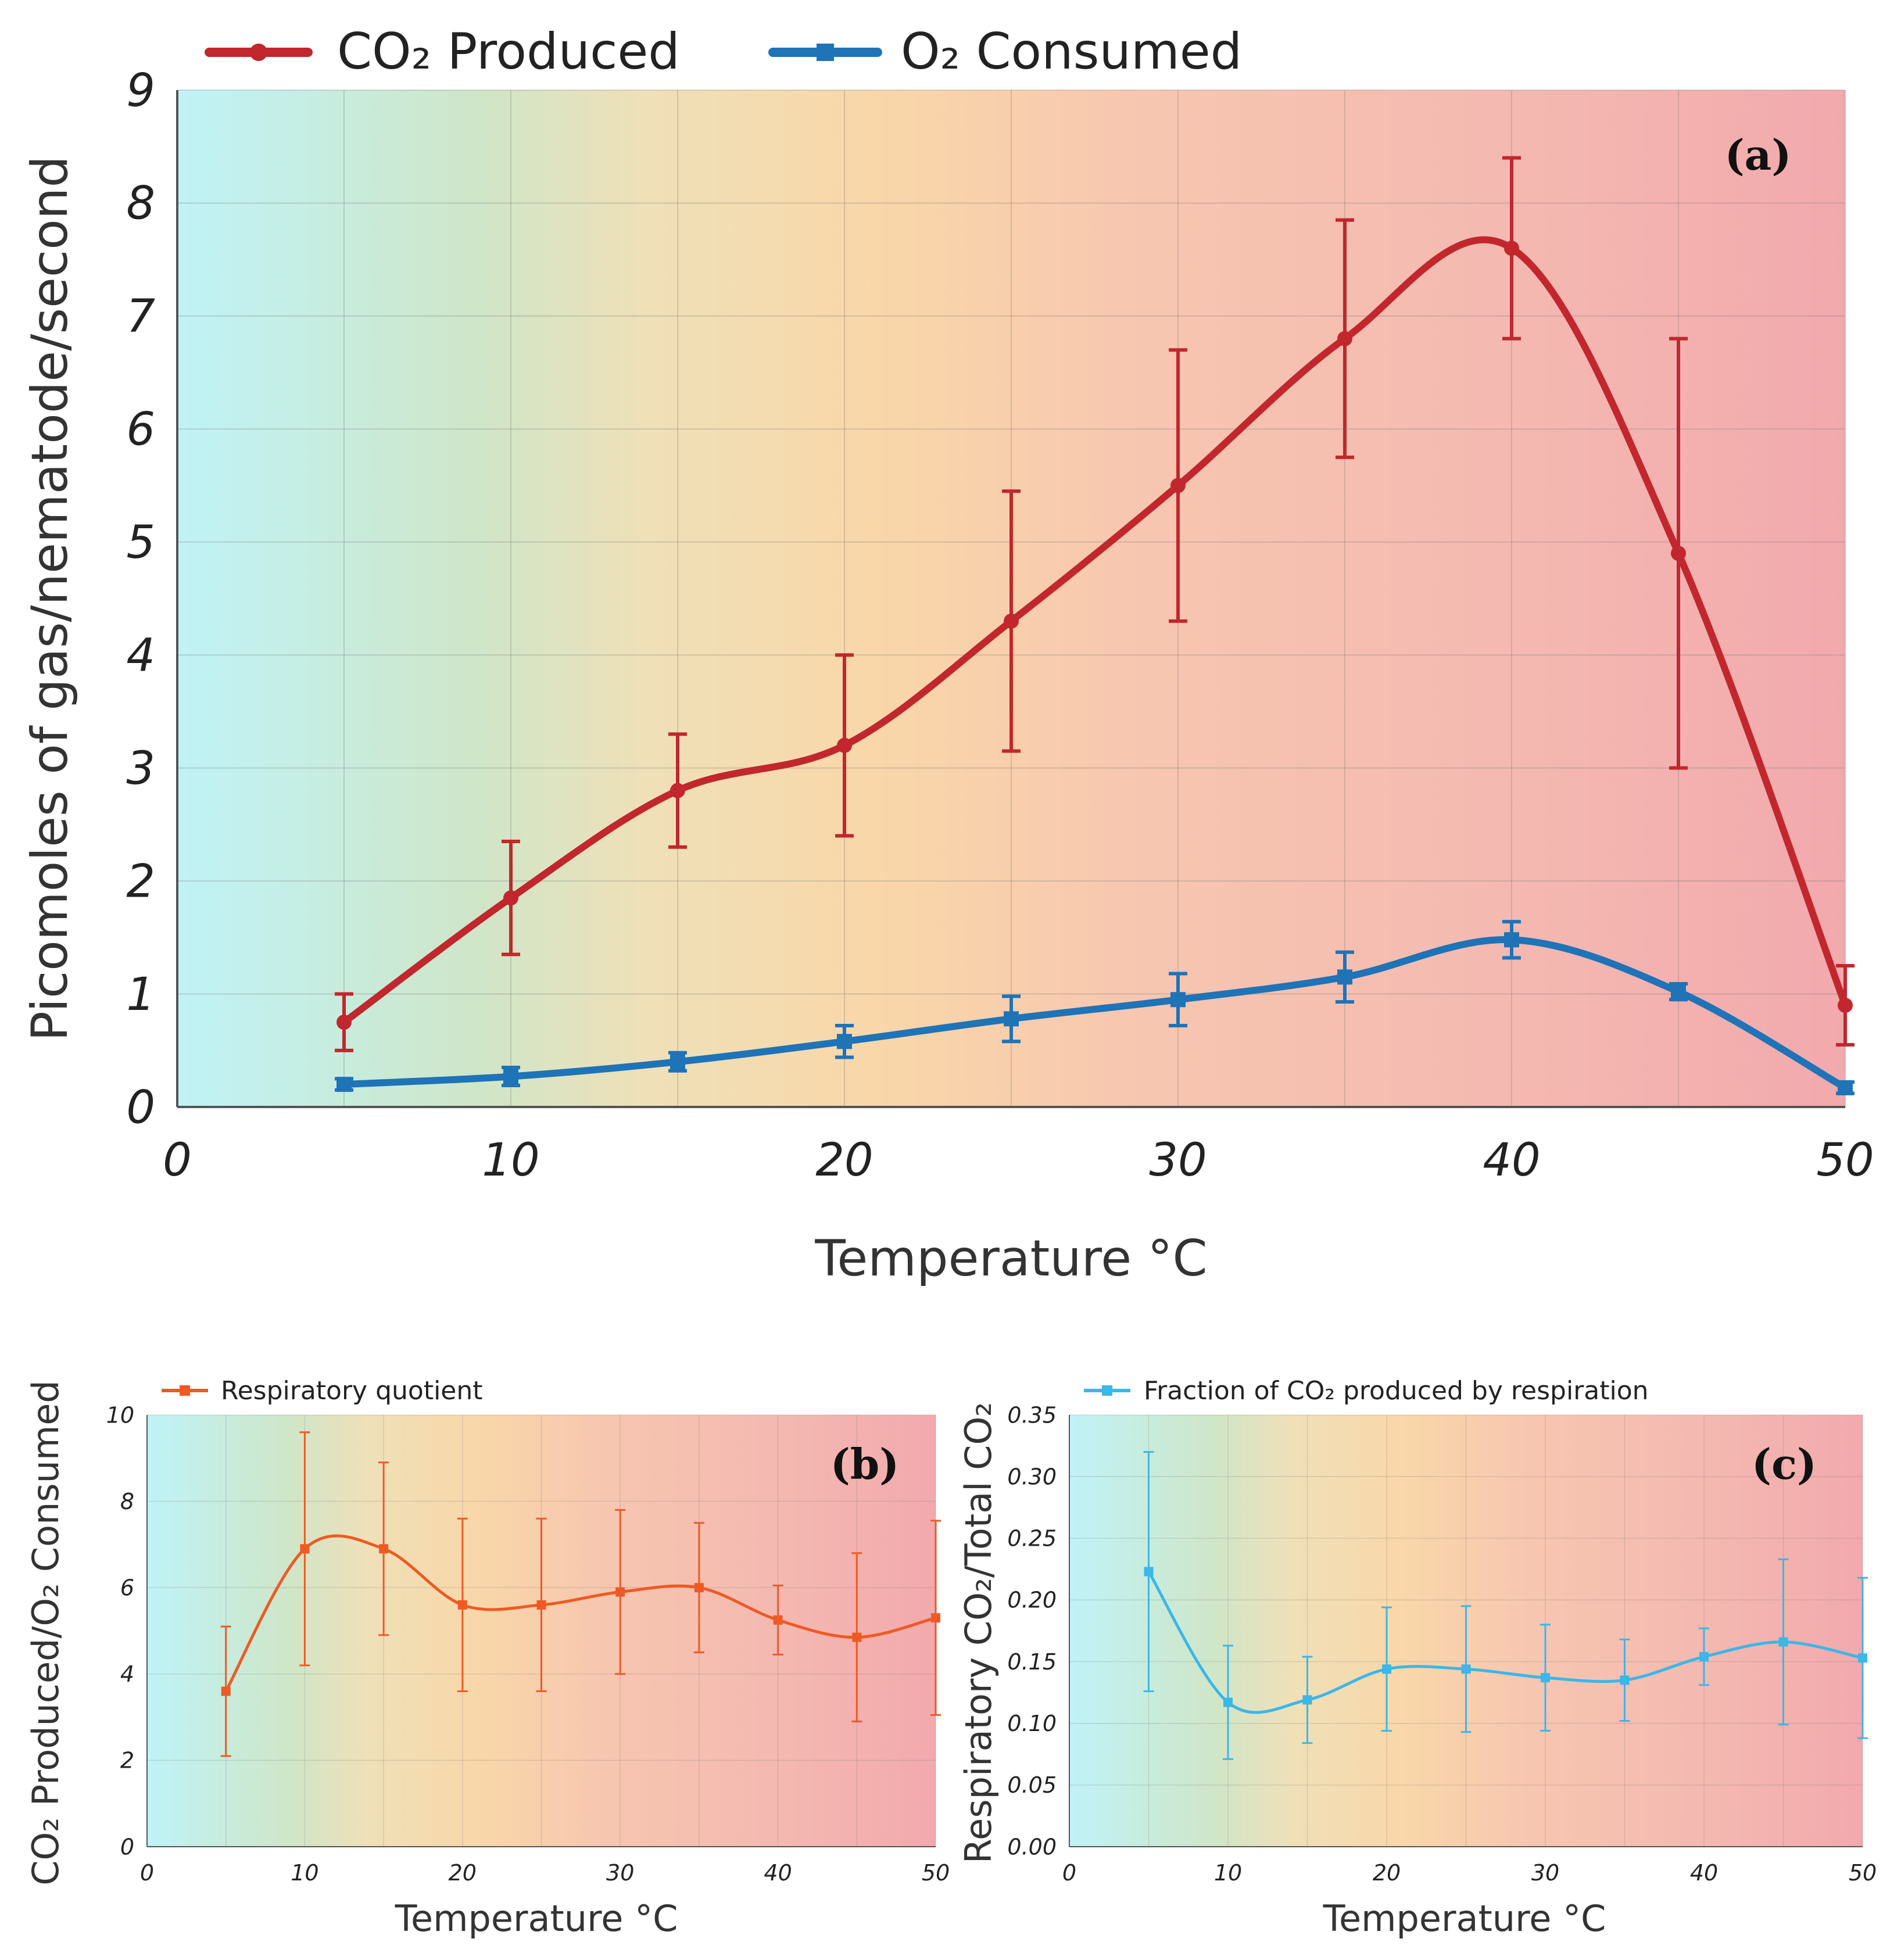  What do you see at coordinates (140, 769) in the screenshot?
I see `y-tick-label: 3` at bounding box center [140, 769].